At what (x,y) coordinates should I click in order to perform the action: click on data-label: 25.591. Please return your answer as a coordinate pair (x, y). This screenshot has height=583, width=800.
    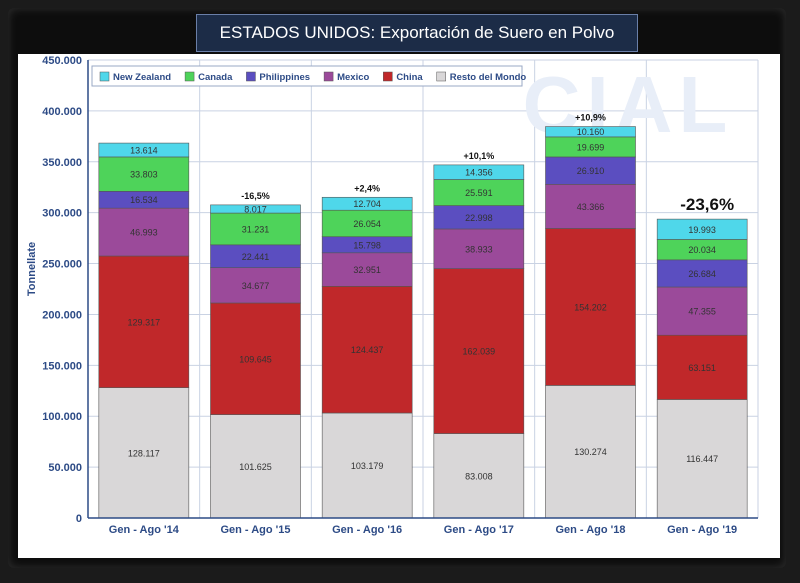
    Looking at the image, I should click on (479, 193).